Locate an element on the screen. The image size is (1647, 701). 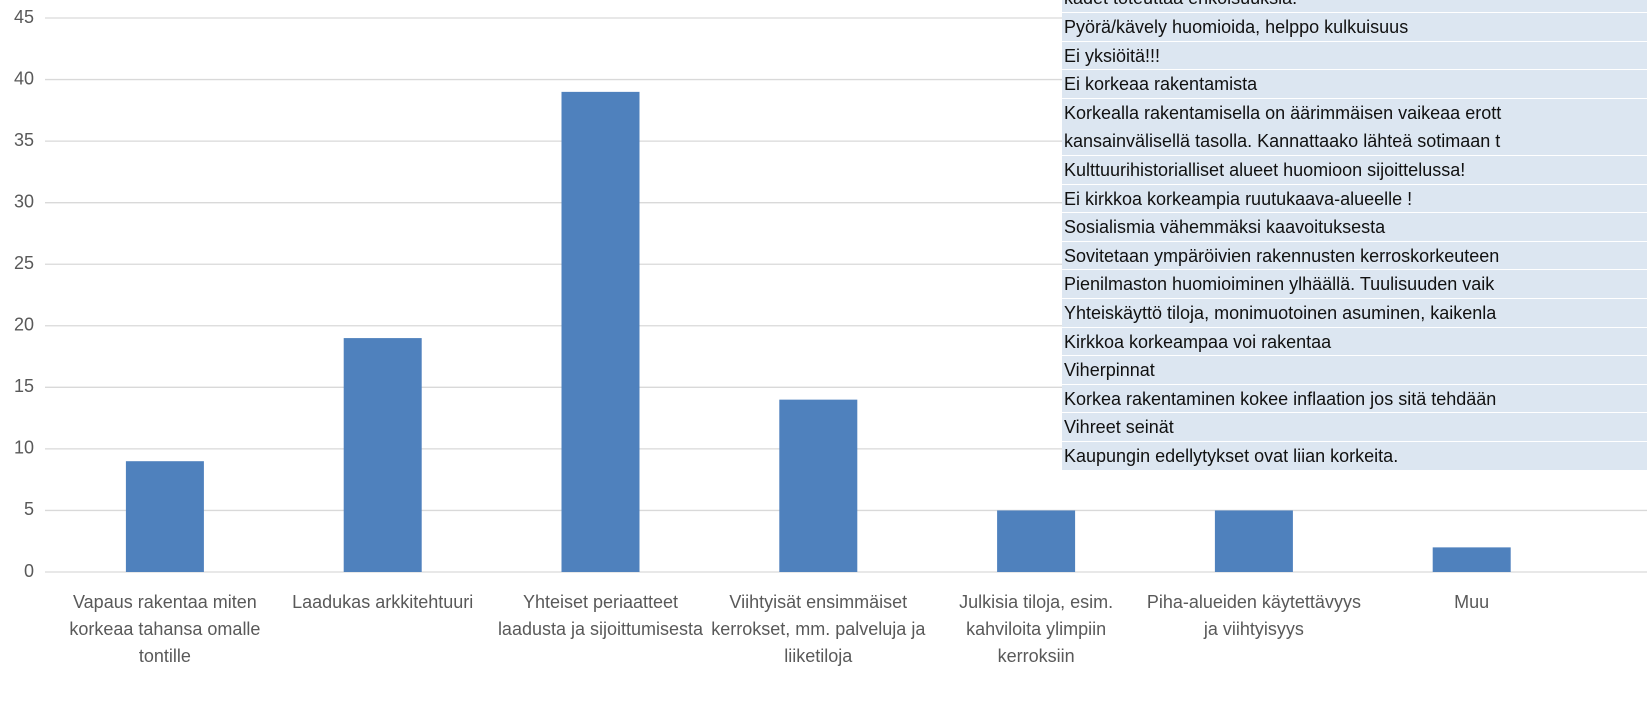
y-tick-label: 30 is located at coordinates (24, 201).